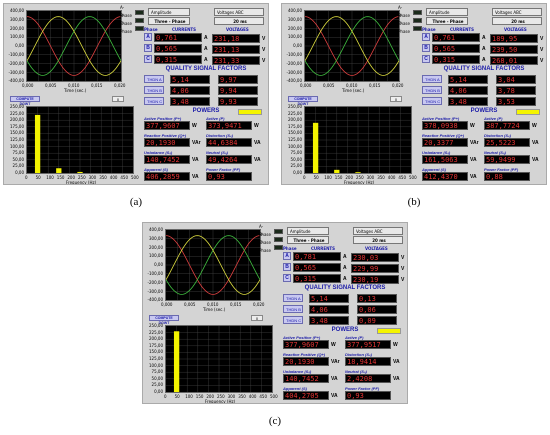  What do you see at coordinates (445, 159) in the screenshot?
I see `power-value: 161,5063` at bounding box center [445, 159].